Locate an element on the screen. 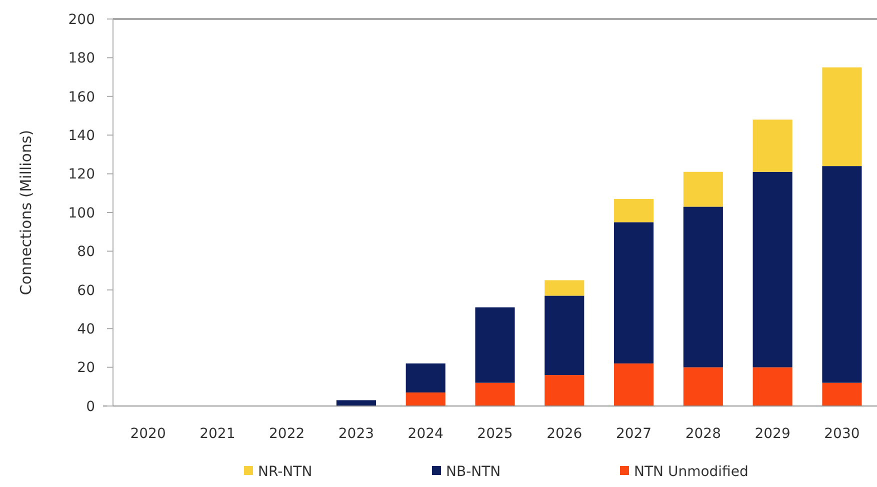 This screenshot has height=487, width=877. x-tick-label: 2027 is located at coordinates (634, 434).